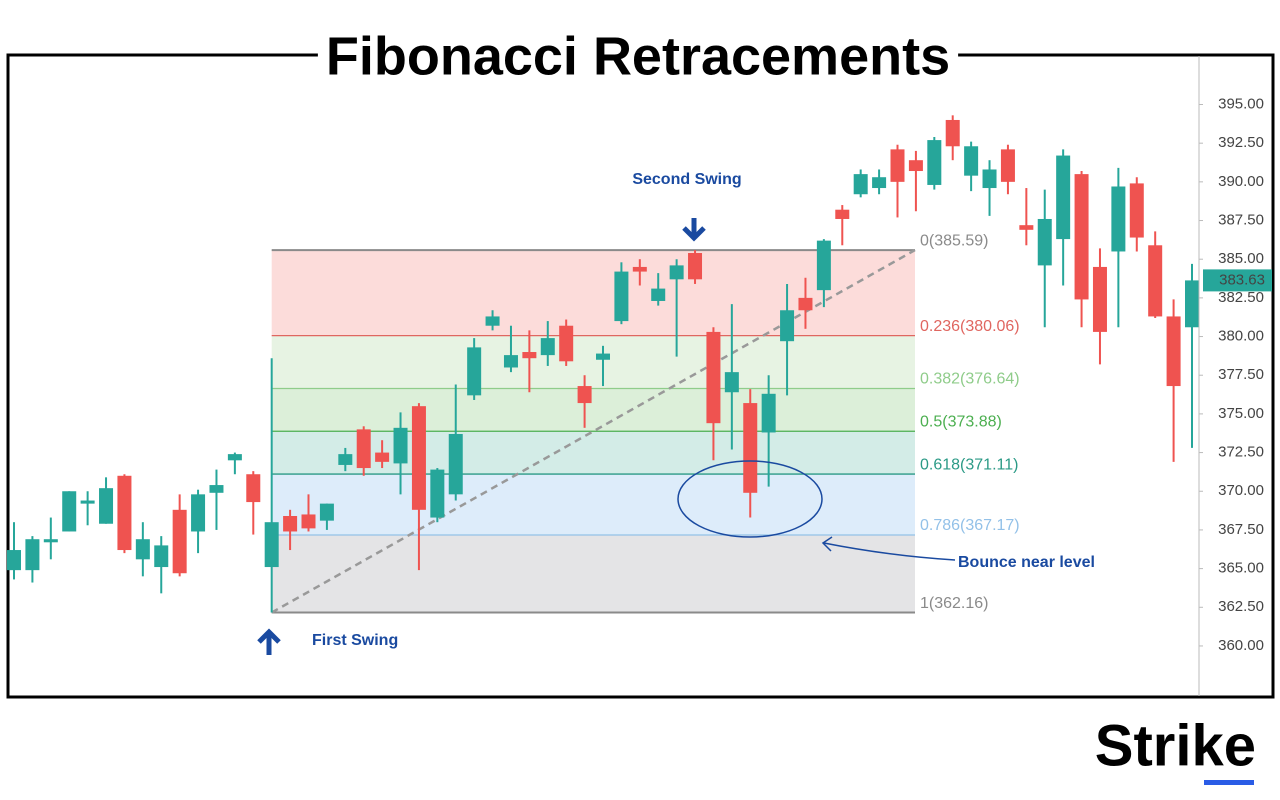 The image size is (1280, 800). What do you see at coordinates (1241, 336) in the screenshot?
I see `y-tick-label: 380.00` at bounding box center [1241, 336].